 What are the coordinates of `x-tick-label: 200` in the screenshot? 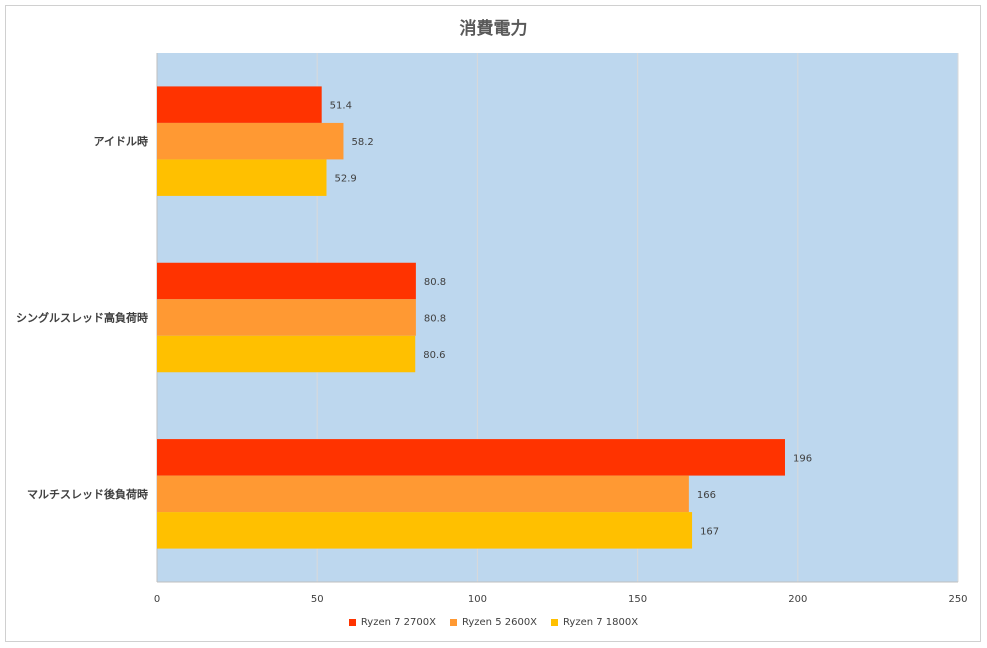 It's located at (797, 599).